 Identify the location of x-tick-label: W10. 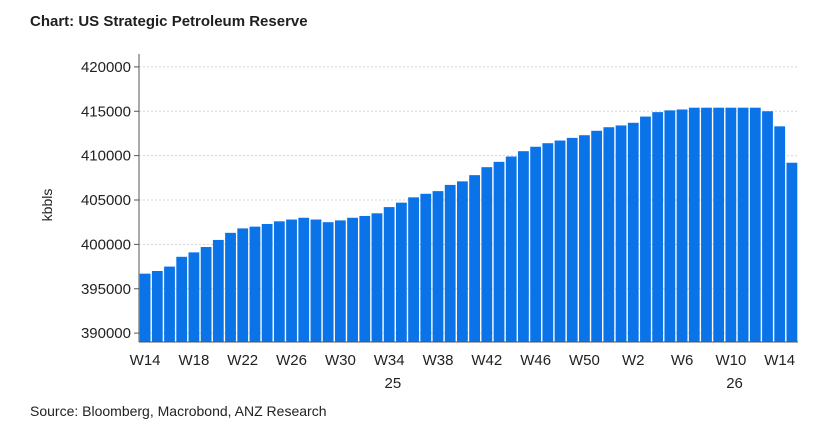
(730, 360).